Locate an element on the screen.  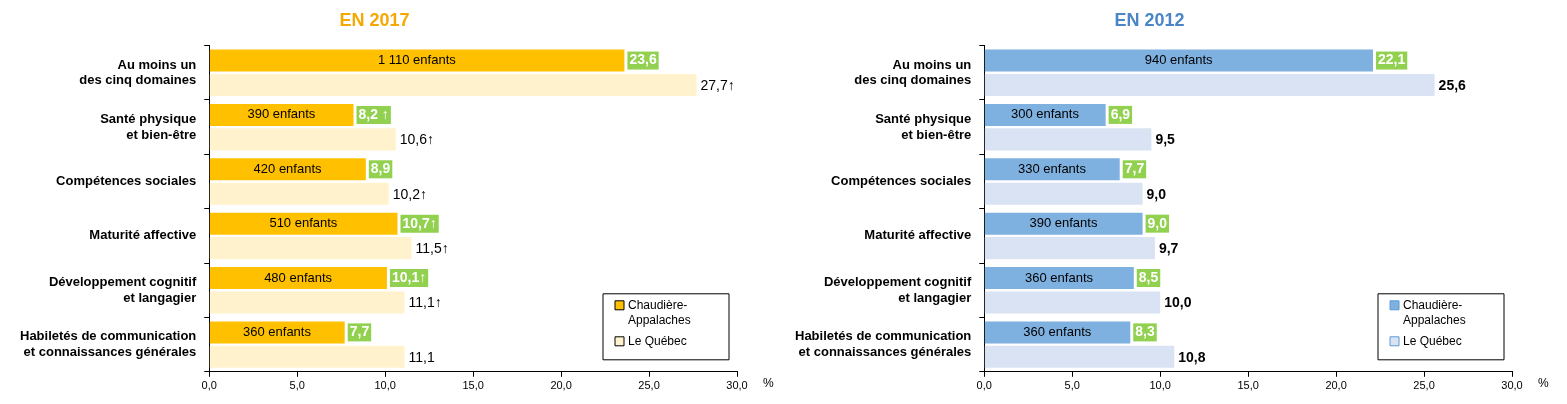
data-label: 10,8 is located at coordinates (1192, 356).